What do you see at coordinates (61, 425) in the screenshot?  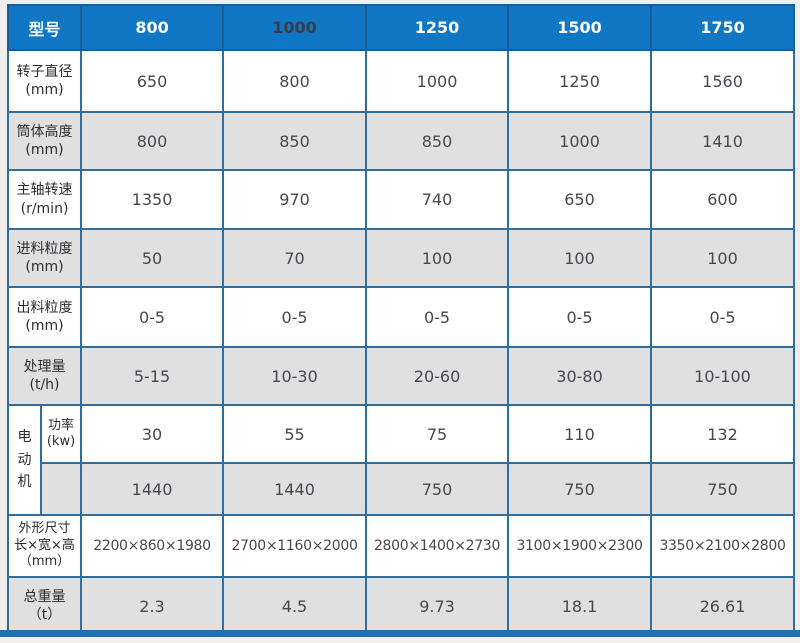 I see `row-label-line: 功率` at bounding box center [61, 425].